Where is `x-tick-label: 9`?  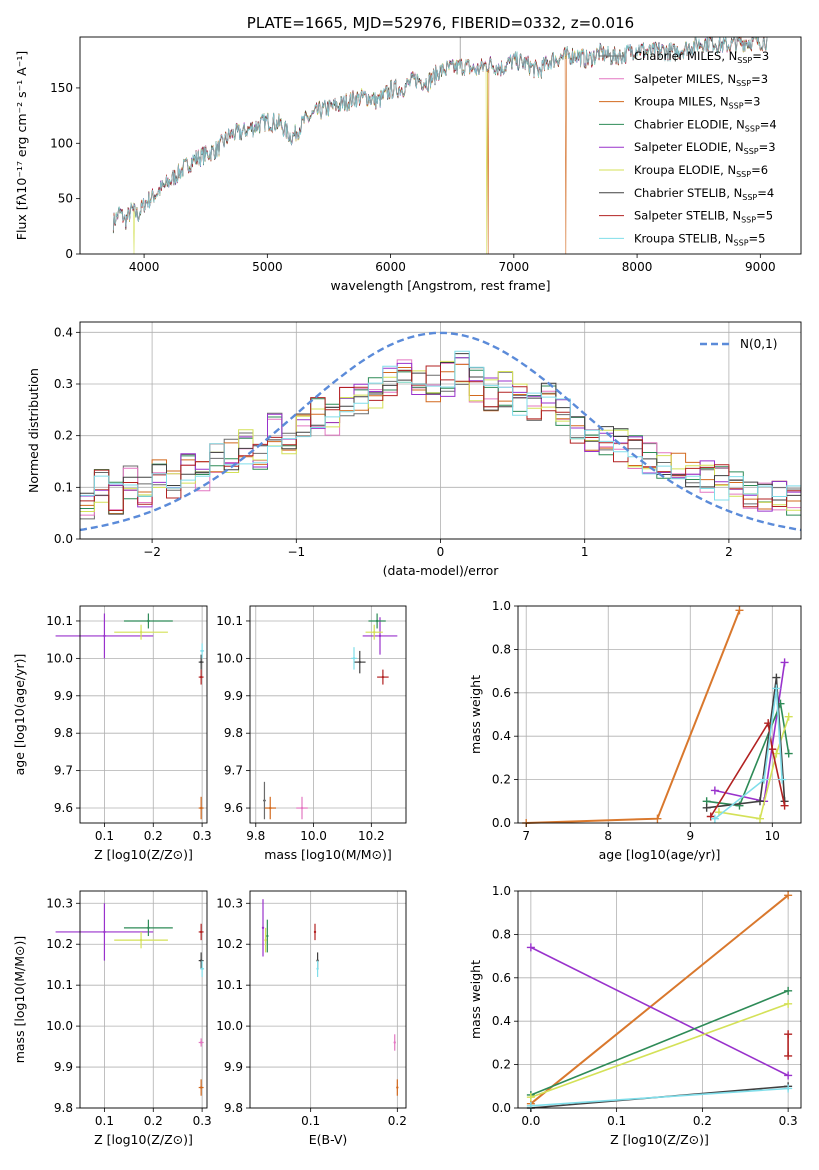
x-tick-label: 9 is located at coordinates (690, 836).